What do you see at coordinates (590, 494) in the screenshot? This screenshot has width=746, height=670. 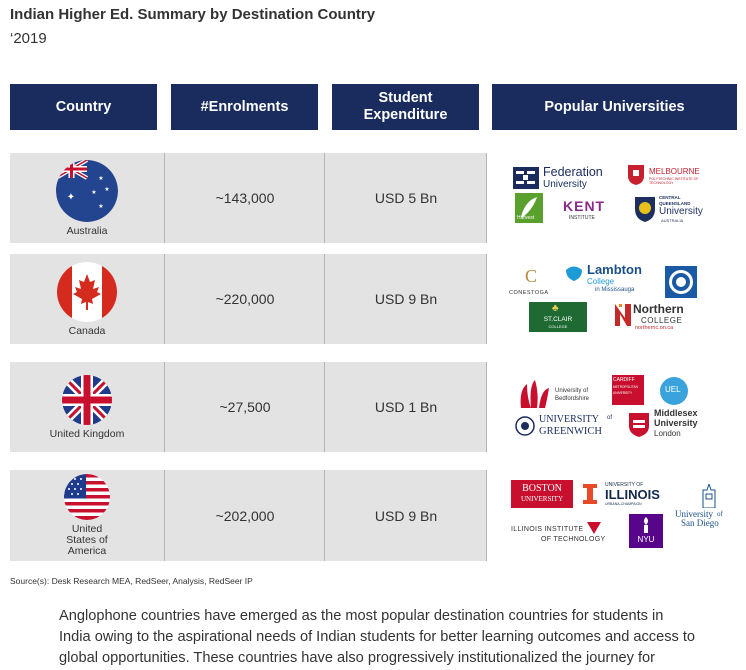 I see `illinois-i-icon` at bounding box center [590, 494].